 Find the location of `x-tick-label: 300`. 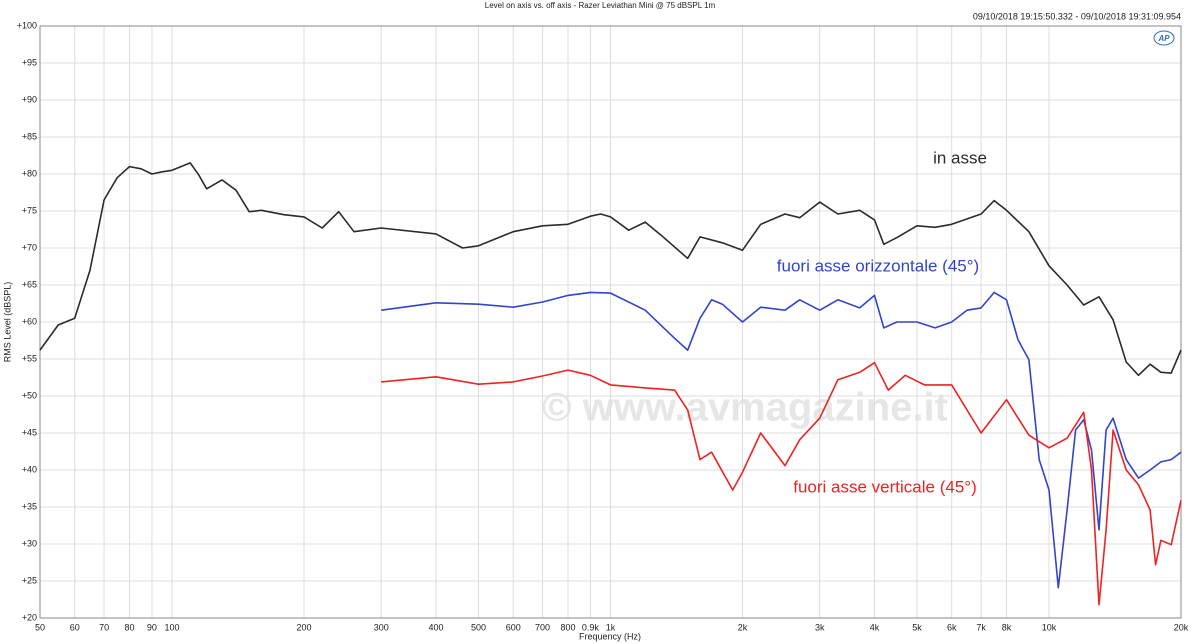

x-tick-label: 300 is located at coordinates (381, 627).